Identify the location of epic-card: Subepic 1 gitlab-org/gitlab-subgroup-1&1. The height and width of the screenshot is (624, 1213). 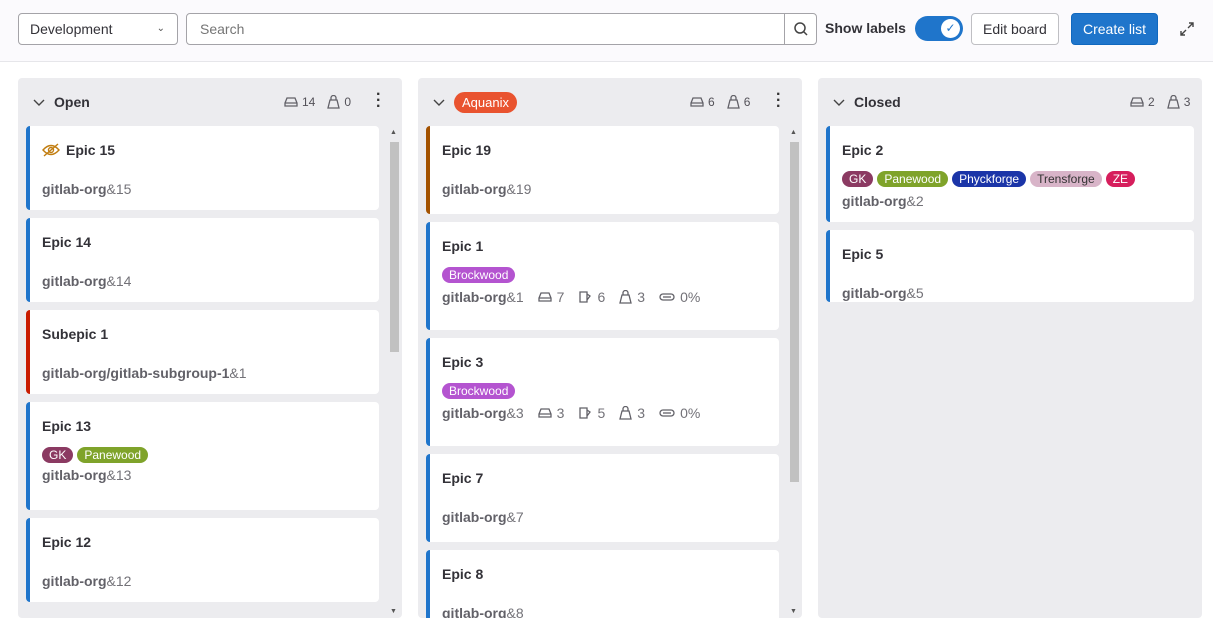
(202, 352).